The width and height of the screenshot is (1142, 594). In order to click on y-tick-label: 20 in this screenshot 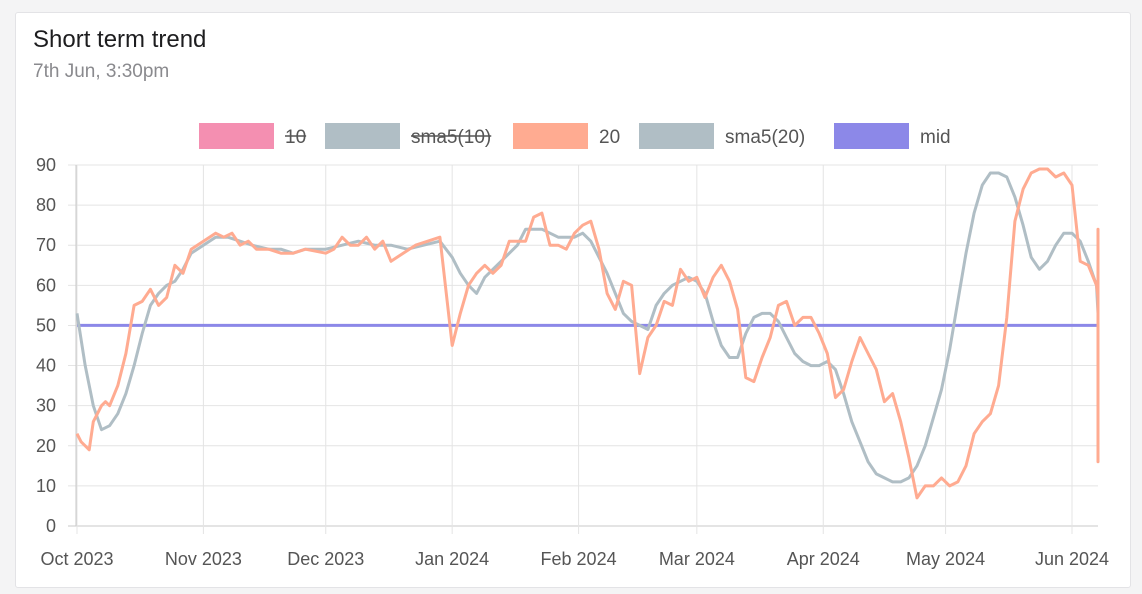, I will do `click(46, 446)`.